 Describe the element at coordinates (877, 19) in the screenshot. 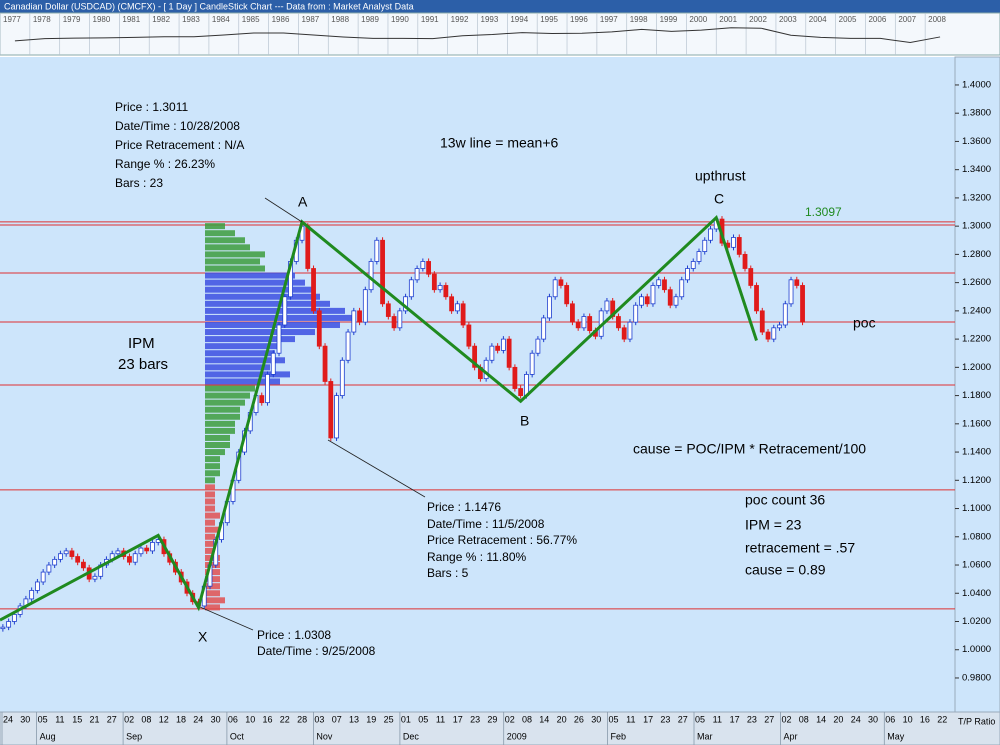

I see `year-label: 2006` at that location.